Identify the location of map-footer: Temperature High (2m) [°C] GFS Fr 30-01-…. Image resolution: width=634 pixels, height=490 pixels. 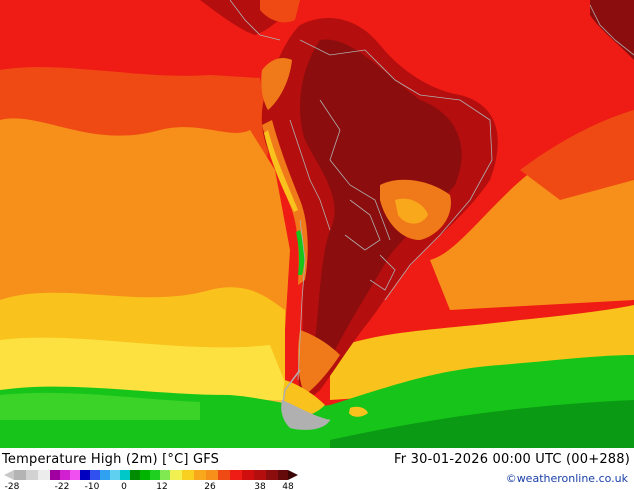
(317, 469).